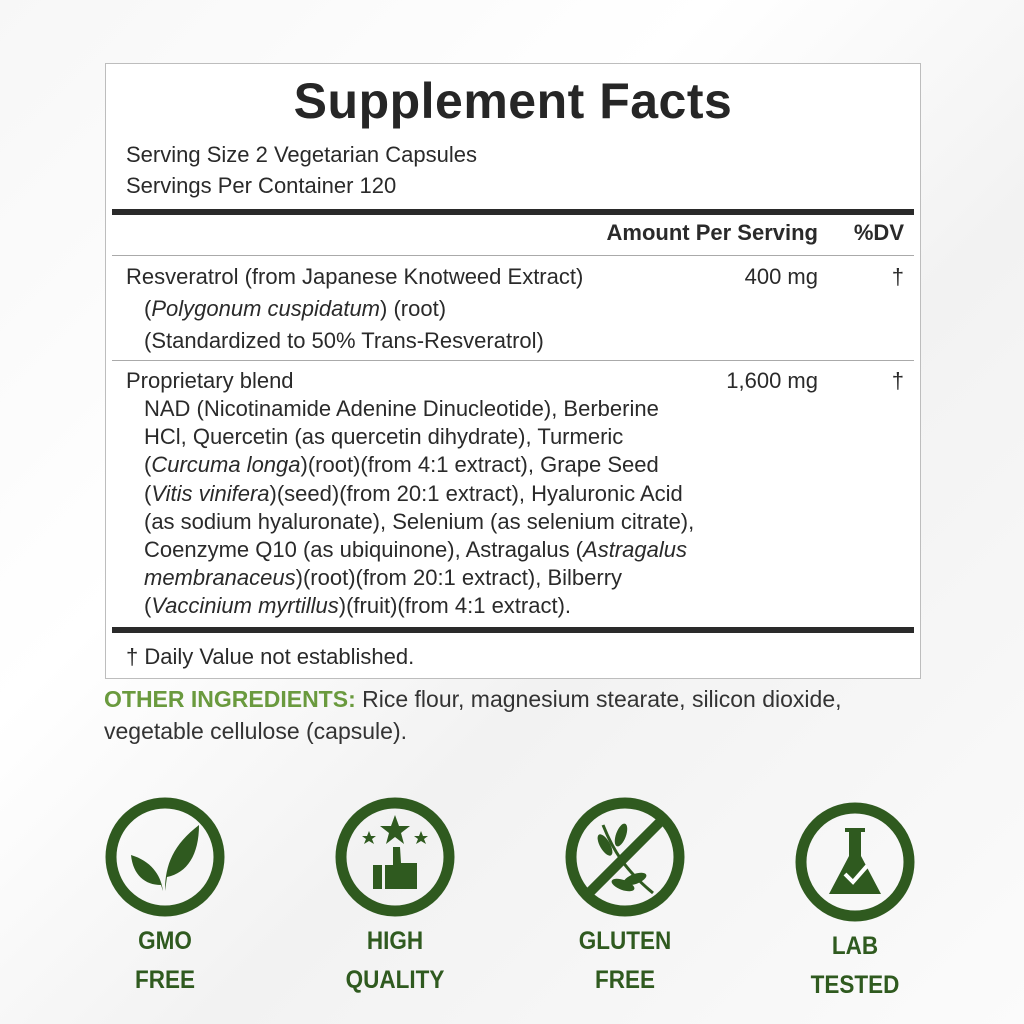 The image size is (1024, 1024). Describe the element at coordinates (230, 699) in the screenshot. I see `other-ingredients-label: OTHER INGREDIENTS:` at that location.